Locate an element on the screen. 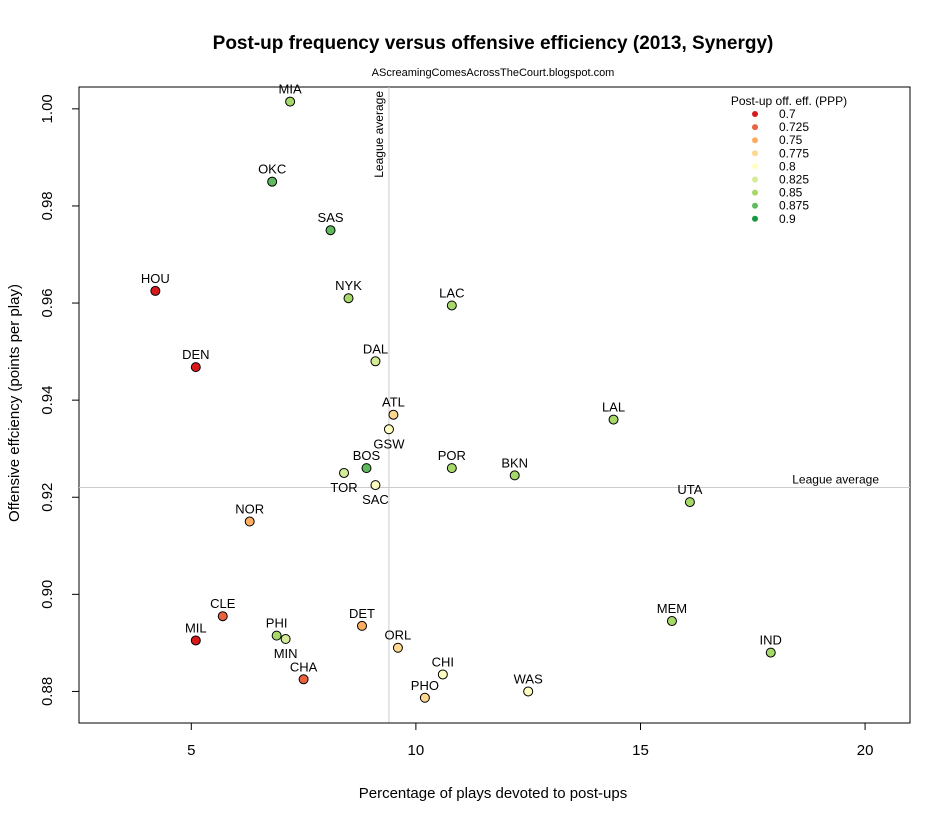  legend-entry: 0.725 is located at coordinates (780, 127).